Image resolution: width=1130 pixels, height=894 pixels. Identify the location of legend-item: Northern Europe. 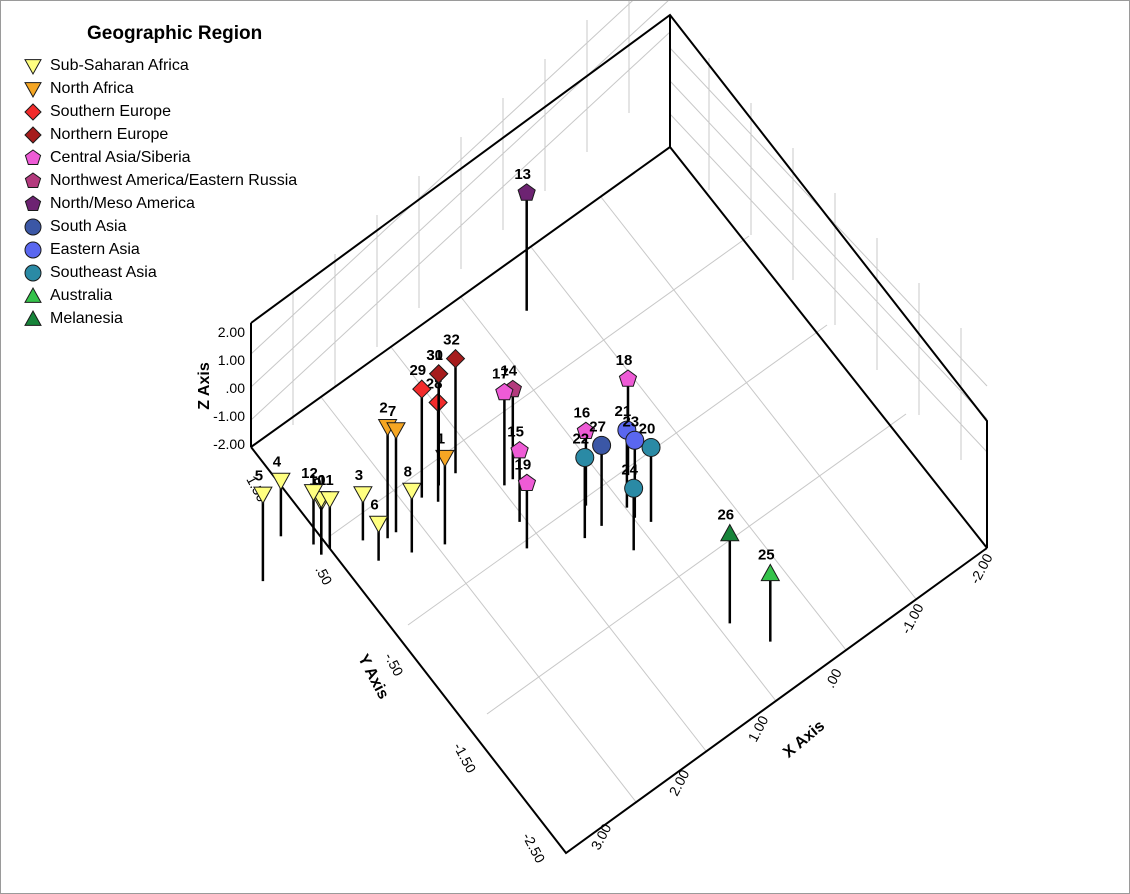
(95, 135).